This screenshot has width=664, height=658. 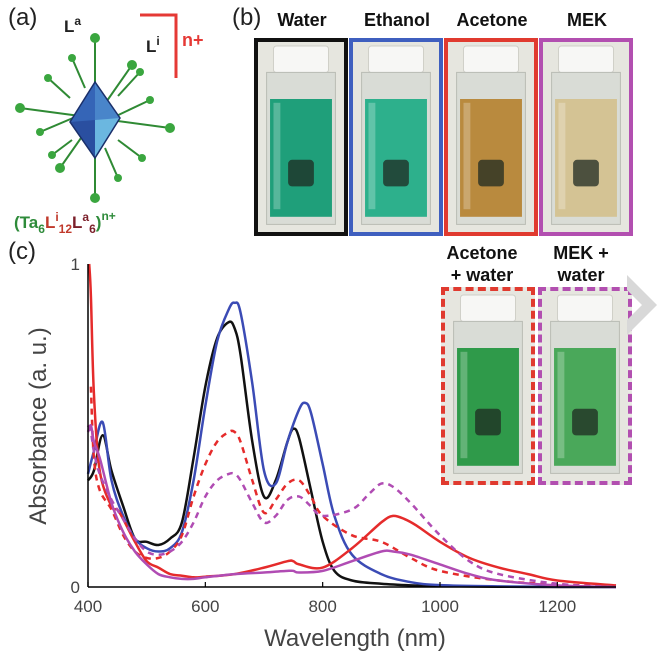 I want to click on cuvette-mek-water, so click(x=585, y=386).